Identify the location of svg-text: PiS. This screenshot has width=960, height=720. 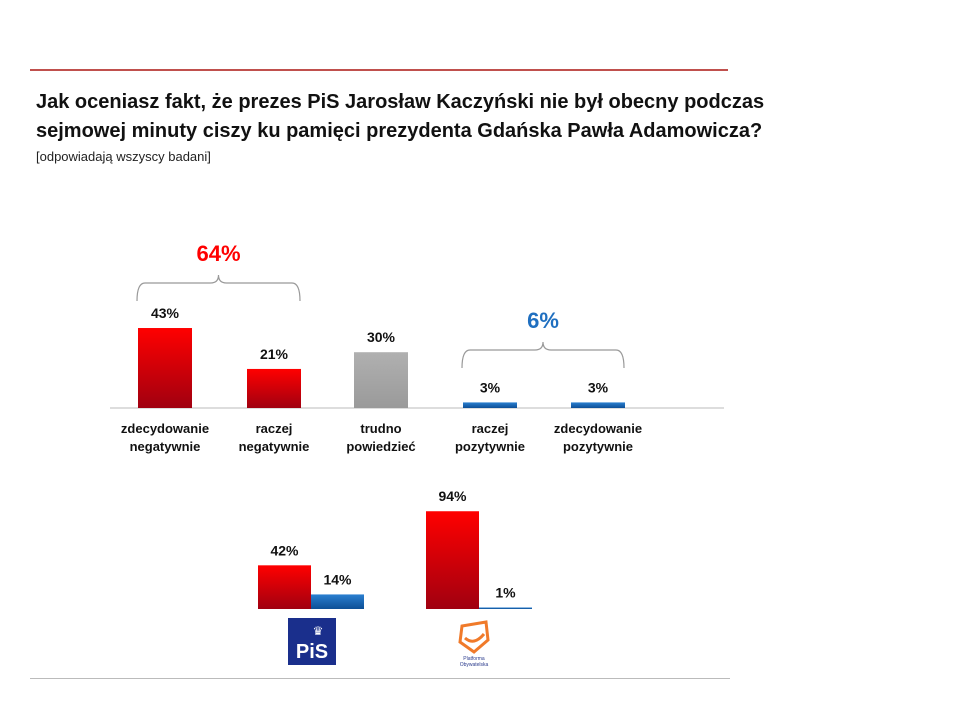
(312, 652).